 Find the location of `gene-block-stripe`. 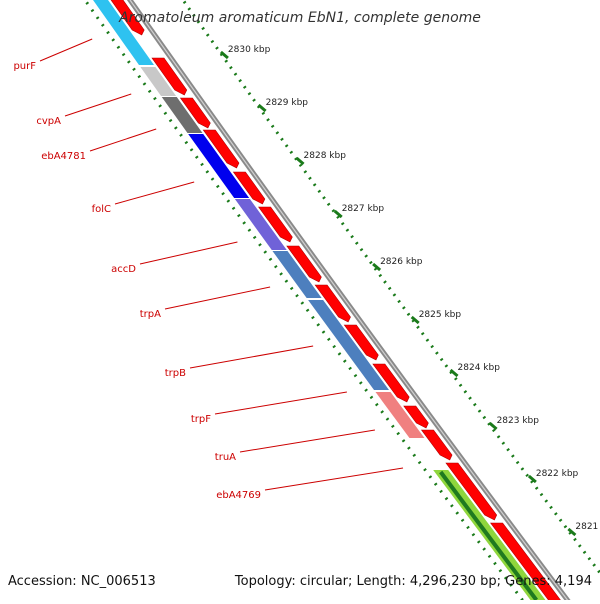

gene-block-stripe is located at coordinates (488, 536).